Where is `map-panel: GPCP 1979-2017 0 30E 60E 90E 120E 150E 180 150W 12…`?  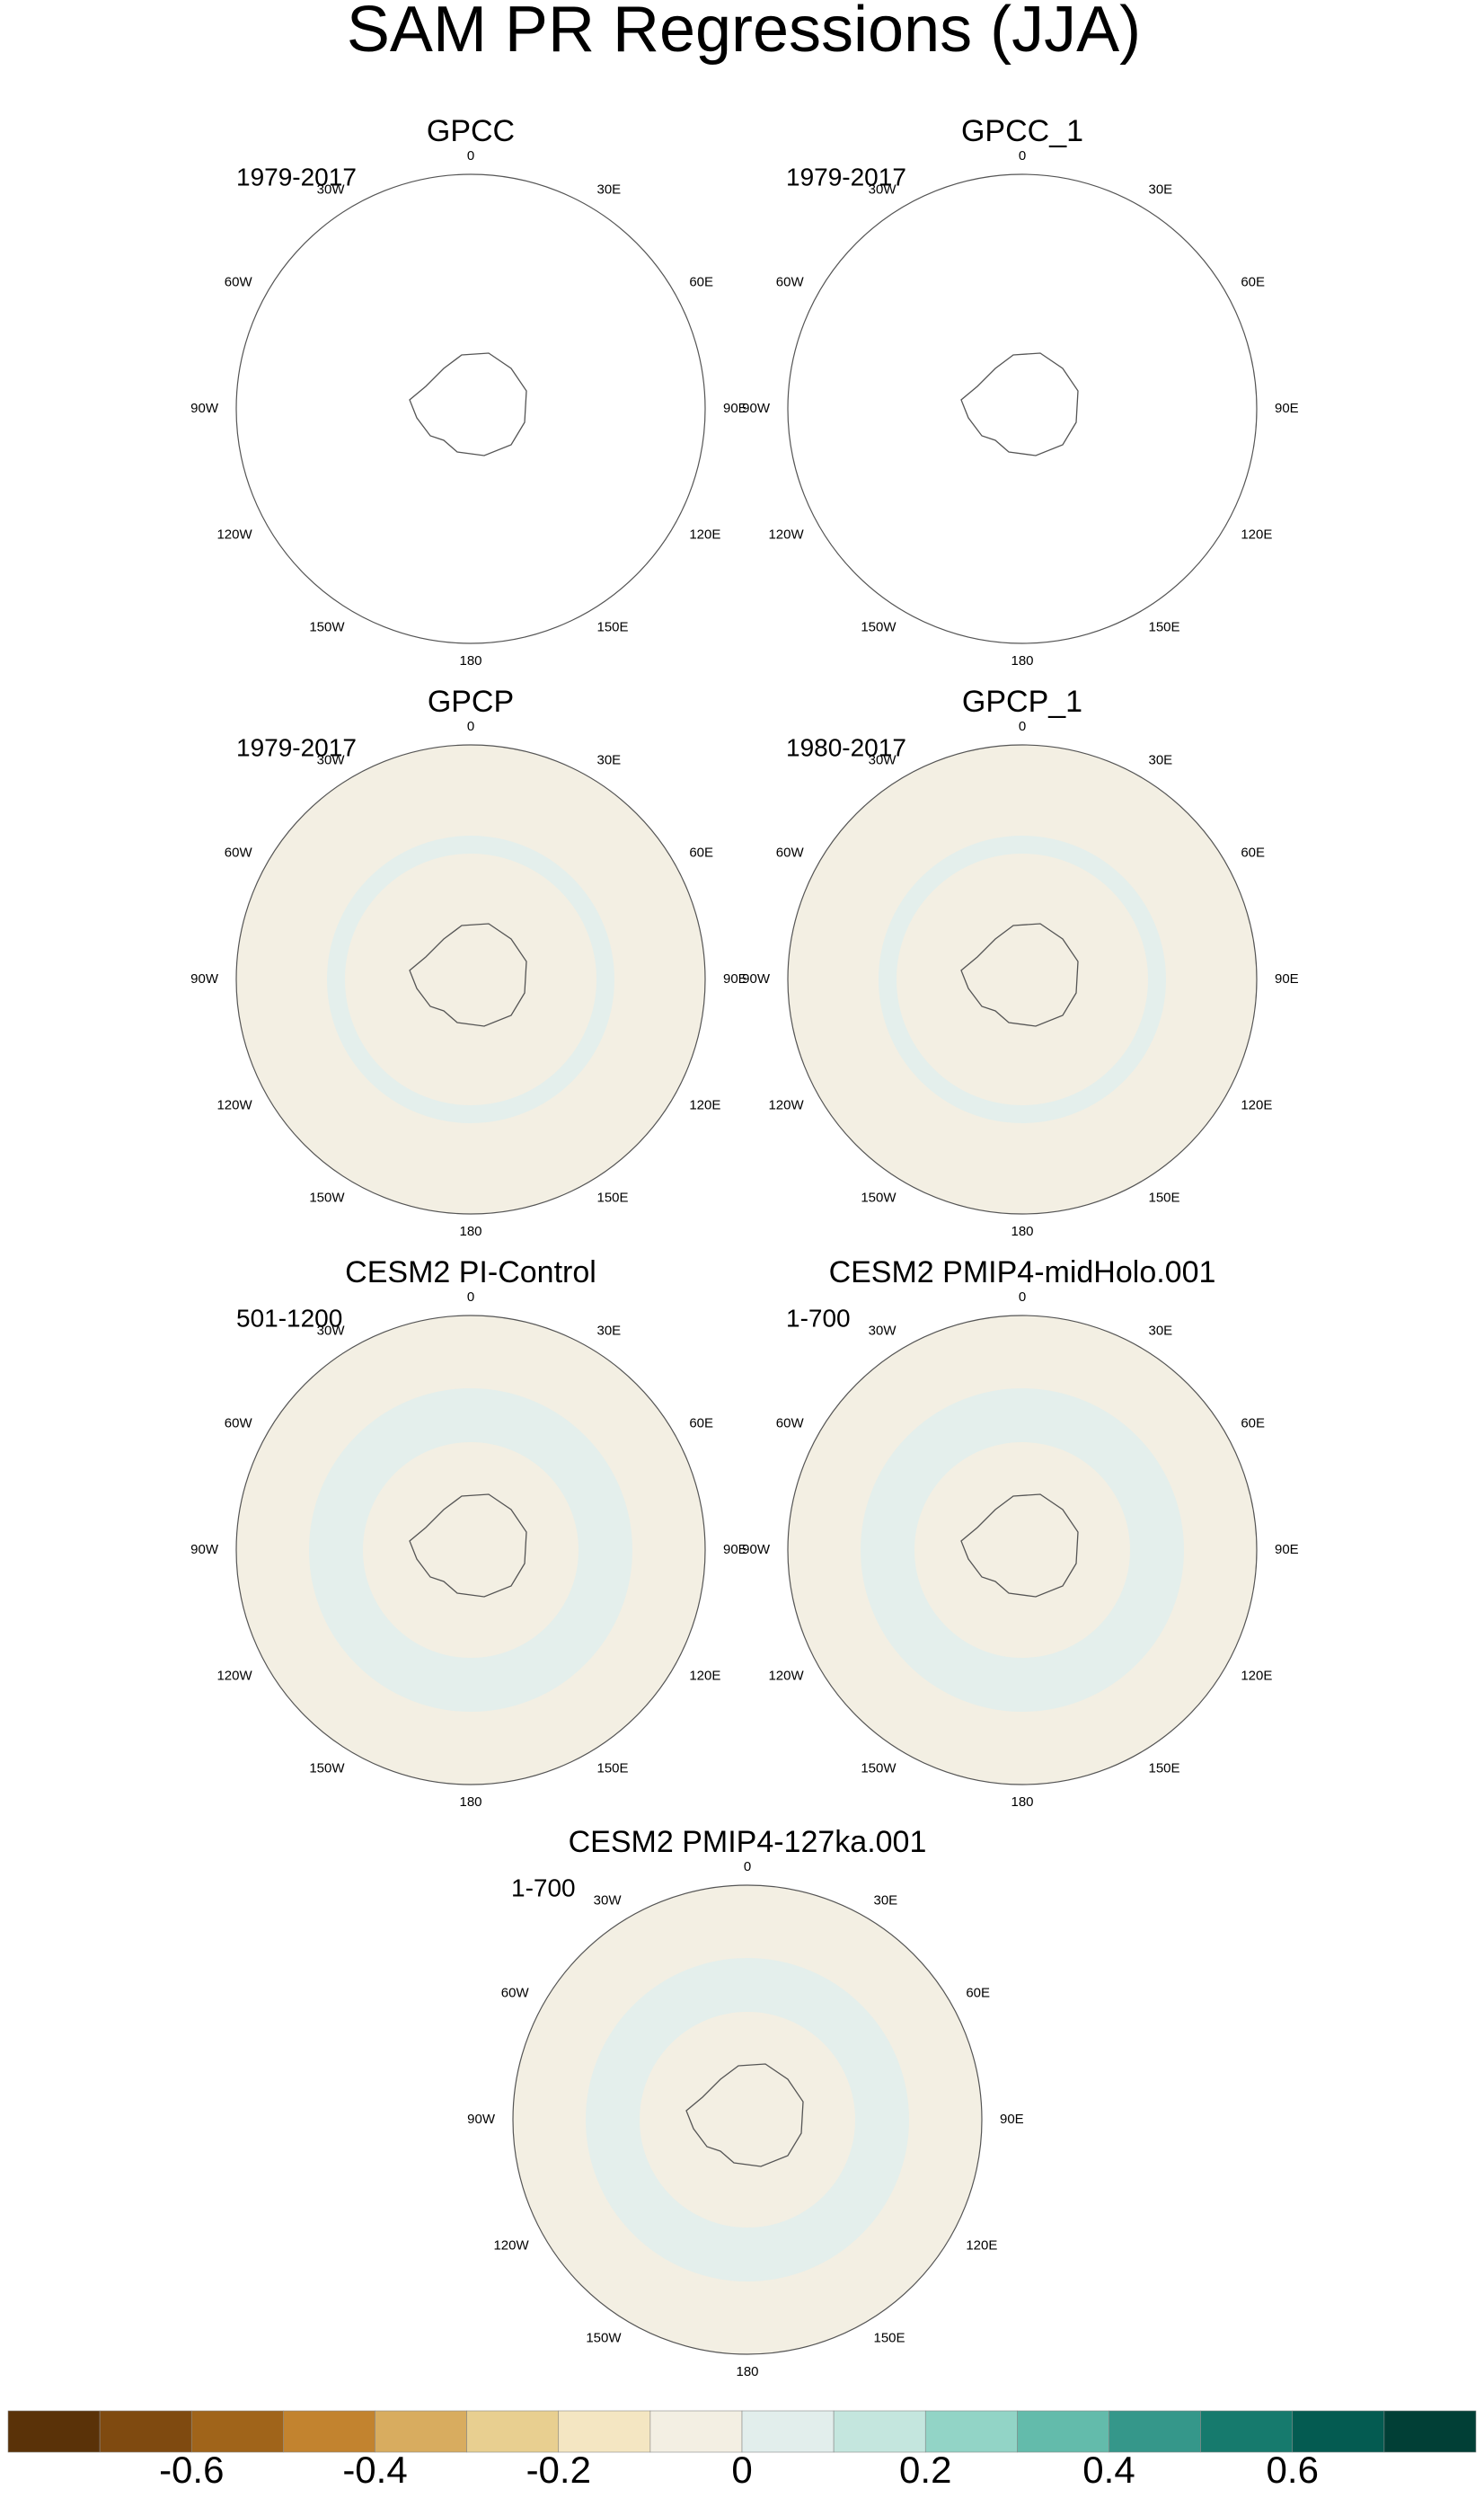 map-panel: GPCP 1979-2017 0 30E 60E 90E 120E 150E 180 150W 12… is located at coordinates (469, 962).